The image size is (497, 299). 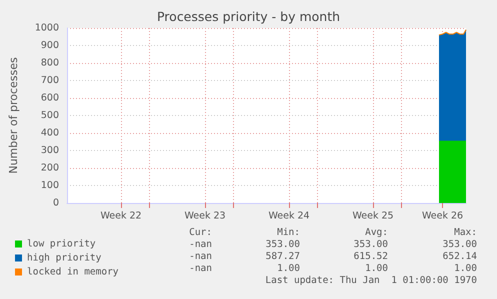 What do you see at coordinates (49, 115) in the screenshot?
I see `y-tick-label: 500` at bounding box center [49, 115].